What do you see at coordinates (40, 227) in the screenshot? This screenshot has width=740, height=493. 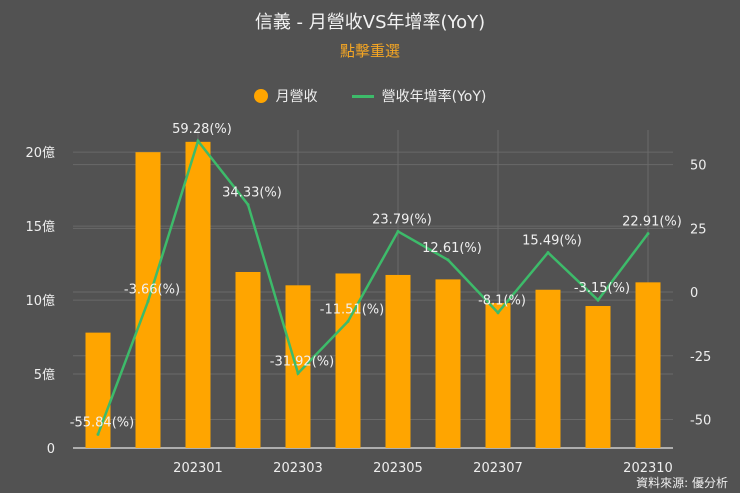 I see `left-axis-tick: 15億` at bounding box center [40, 227].